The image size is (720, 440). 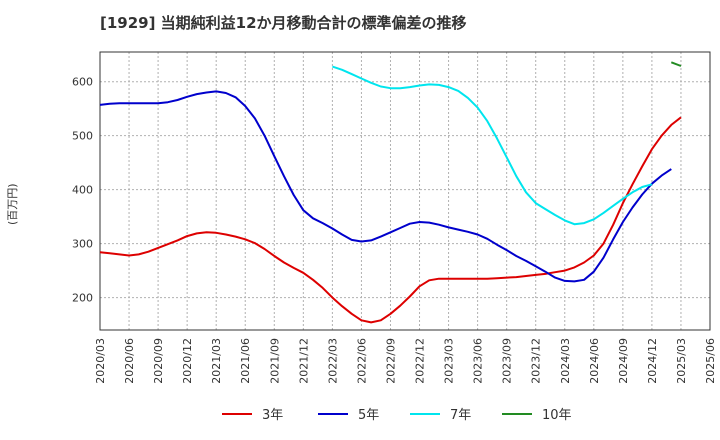 What do you see at coordinates (274, 361) in the screenshot?
I see `x-tick-label: 2021/09` at bounding box center [274, 361].